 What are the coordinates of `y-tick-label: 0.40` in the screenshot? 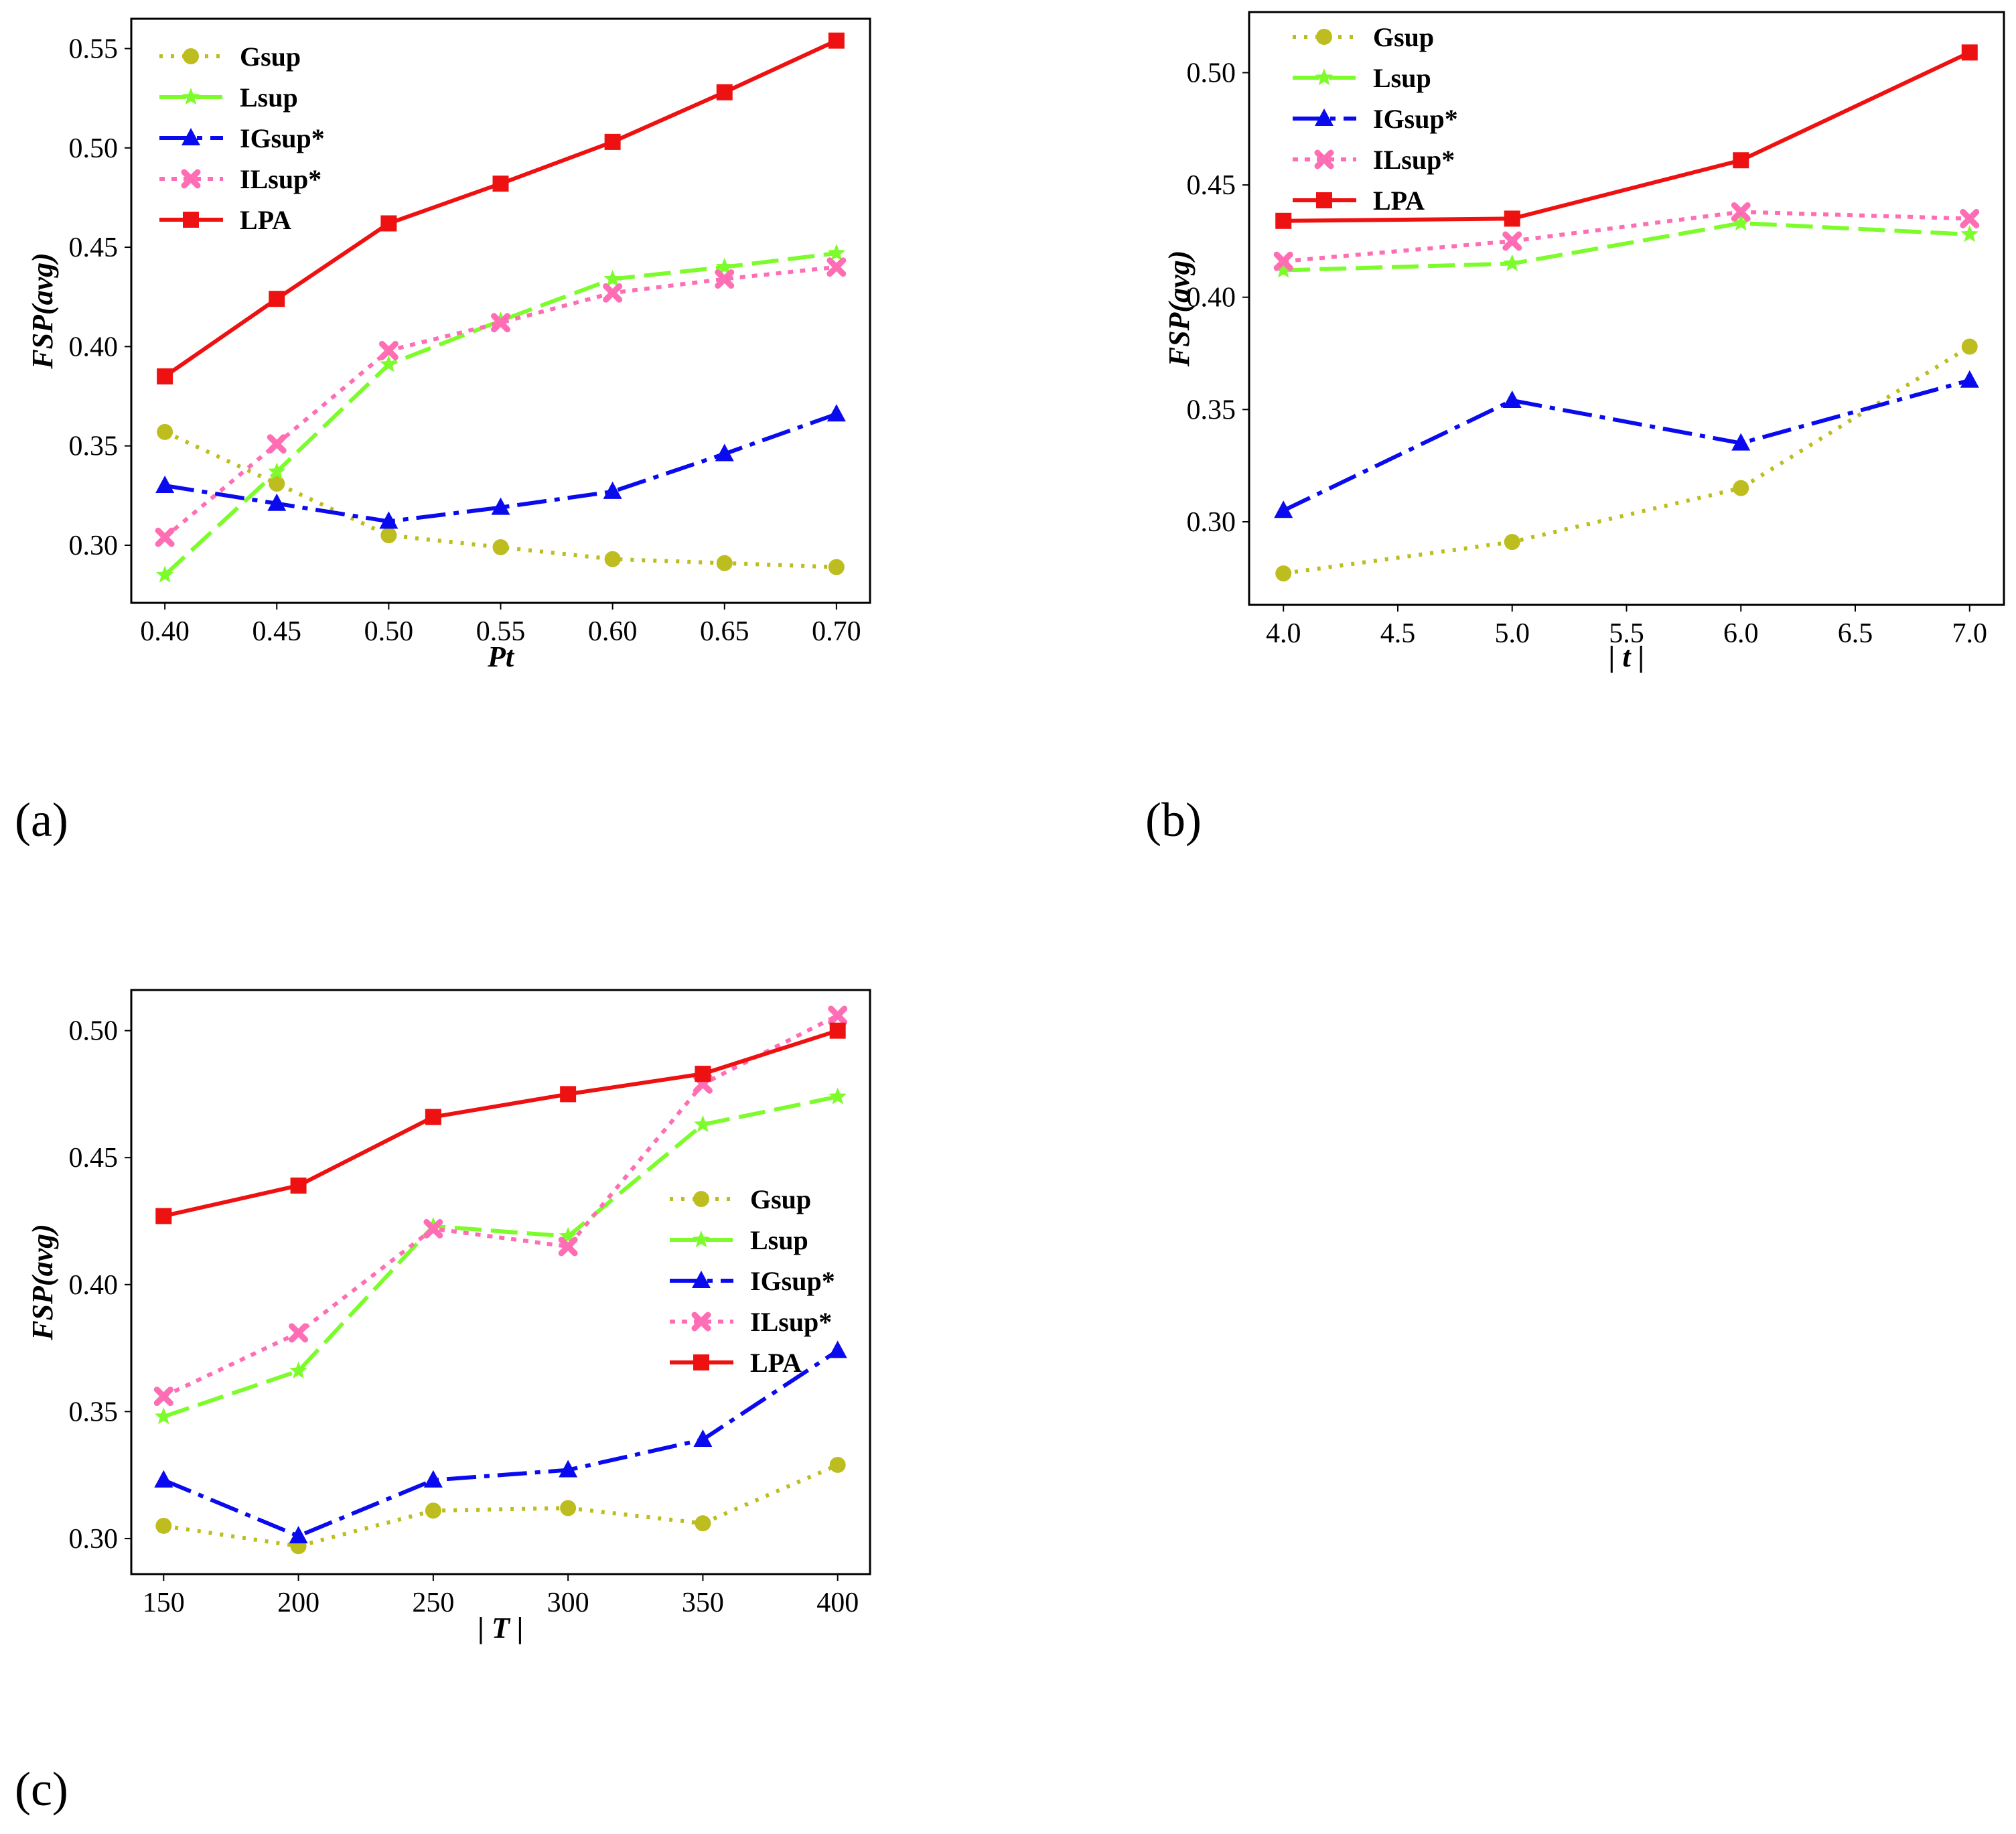 It's located at (94, 347).